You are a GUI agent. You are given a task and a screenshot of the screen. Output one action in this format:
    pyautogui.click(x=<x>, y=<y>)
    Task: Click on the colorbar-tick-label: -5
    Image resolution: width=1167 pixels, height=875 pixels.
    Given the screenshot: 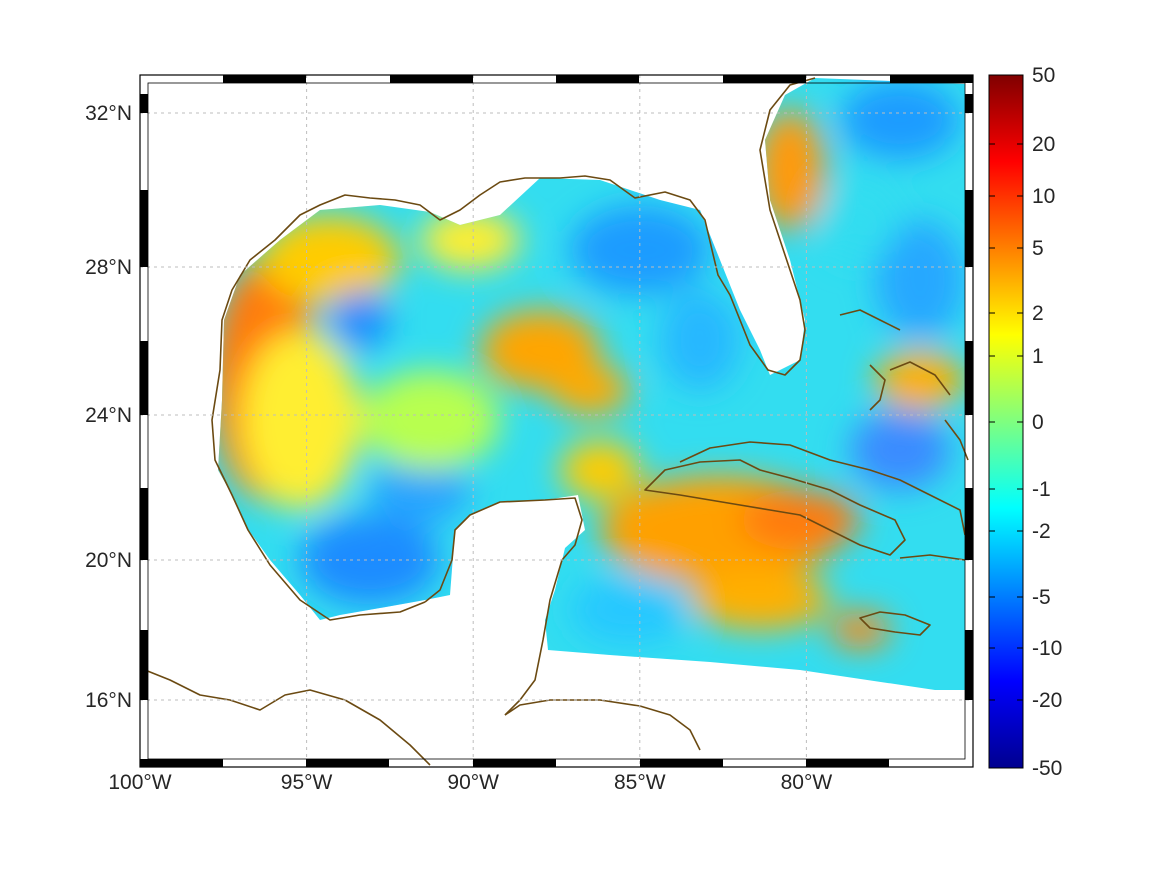 What is the action you would take?
    pyautogui.click(x=1041, y=597)
    